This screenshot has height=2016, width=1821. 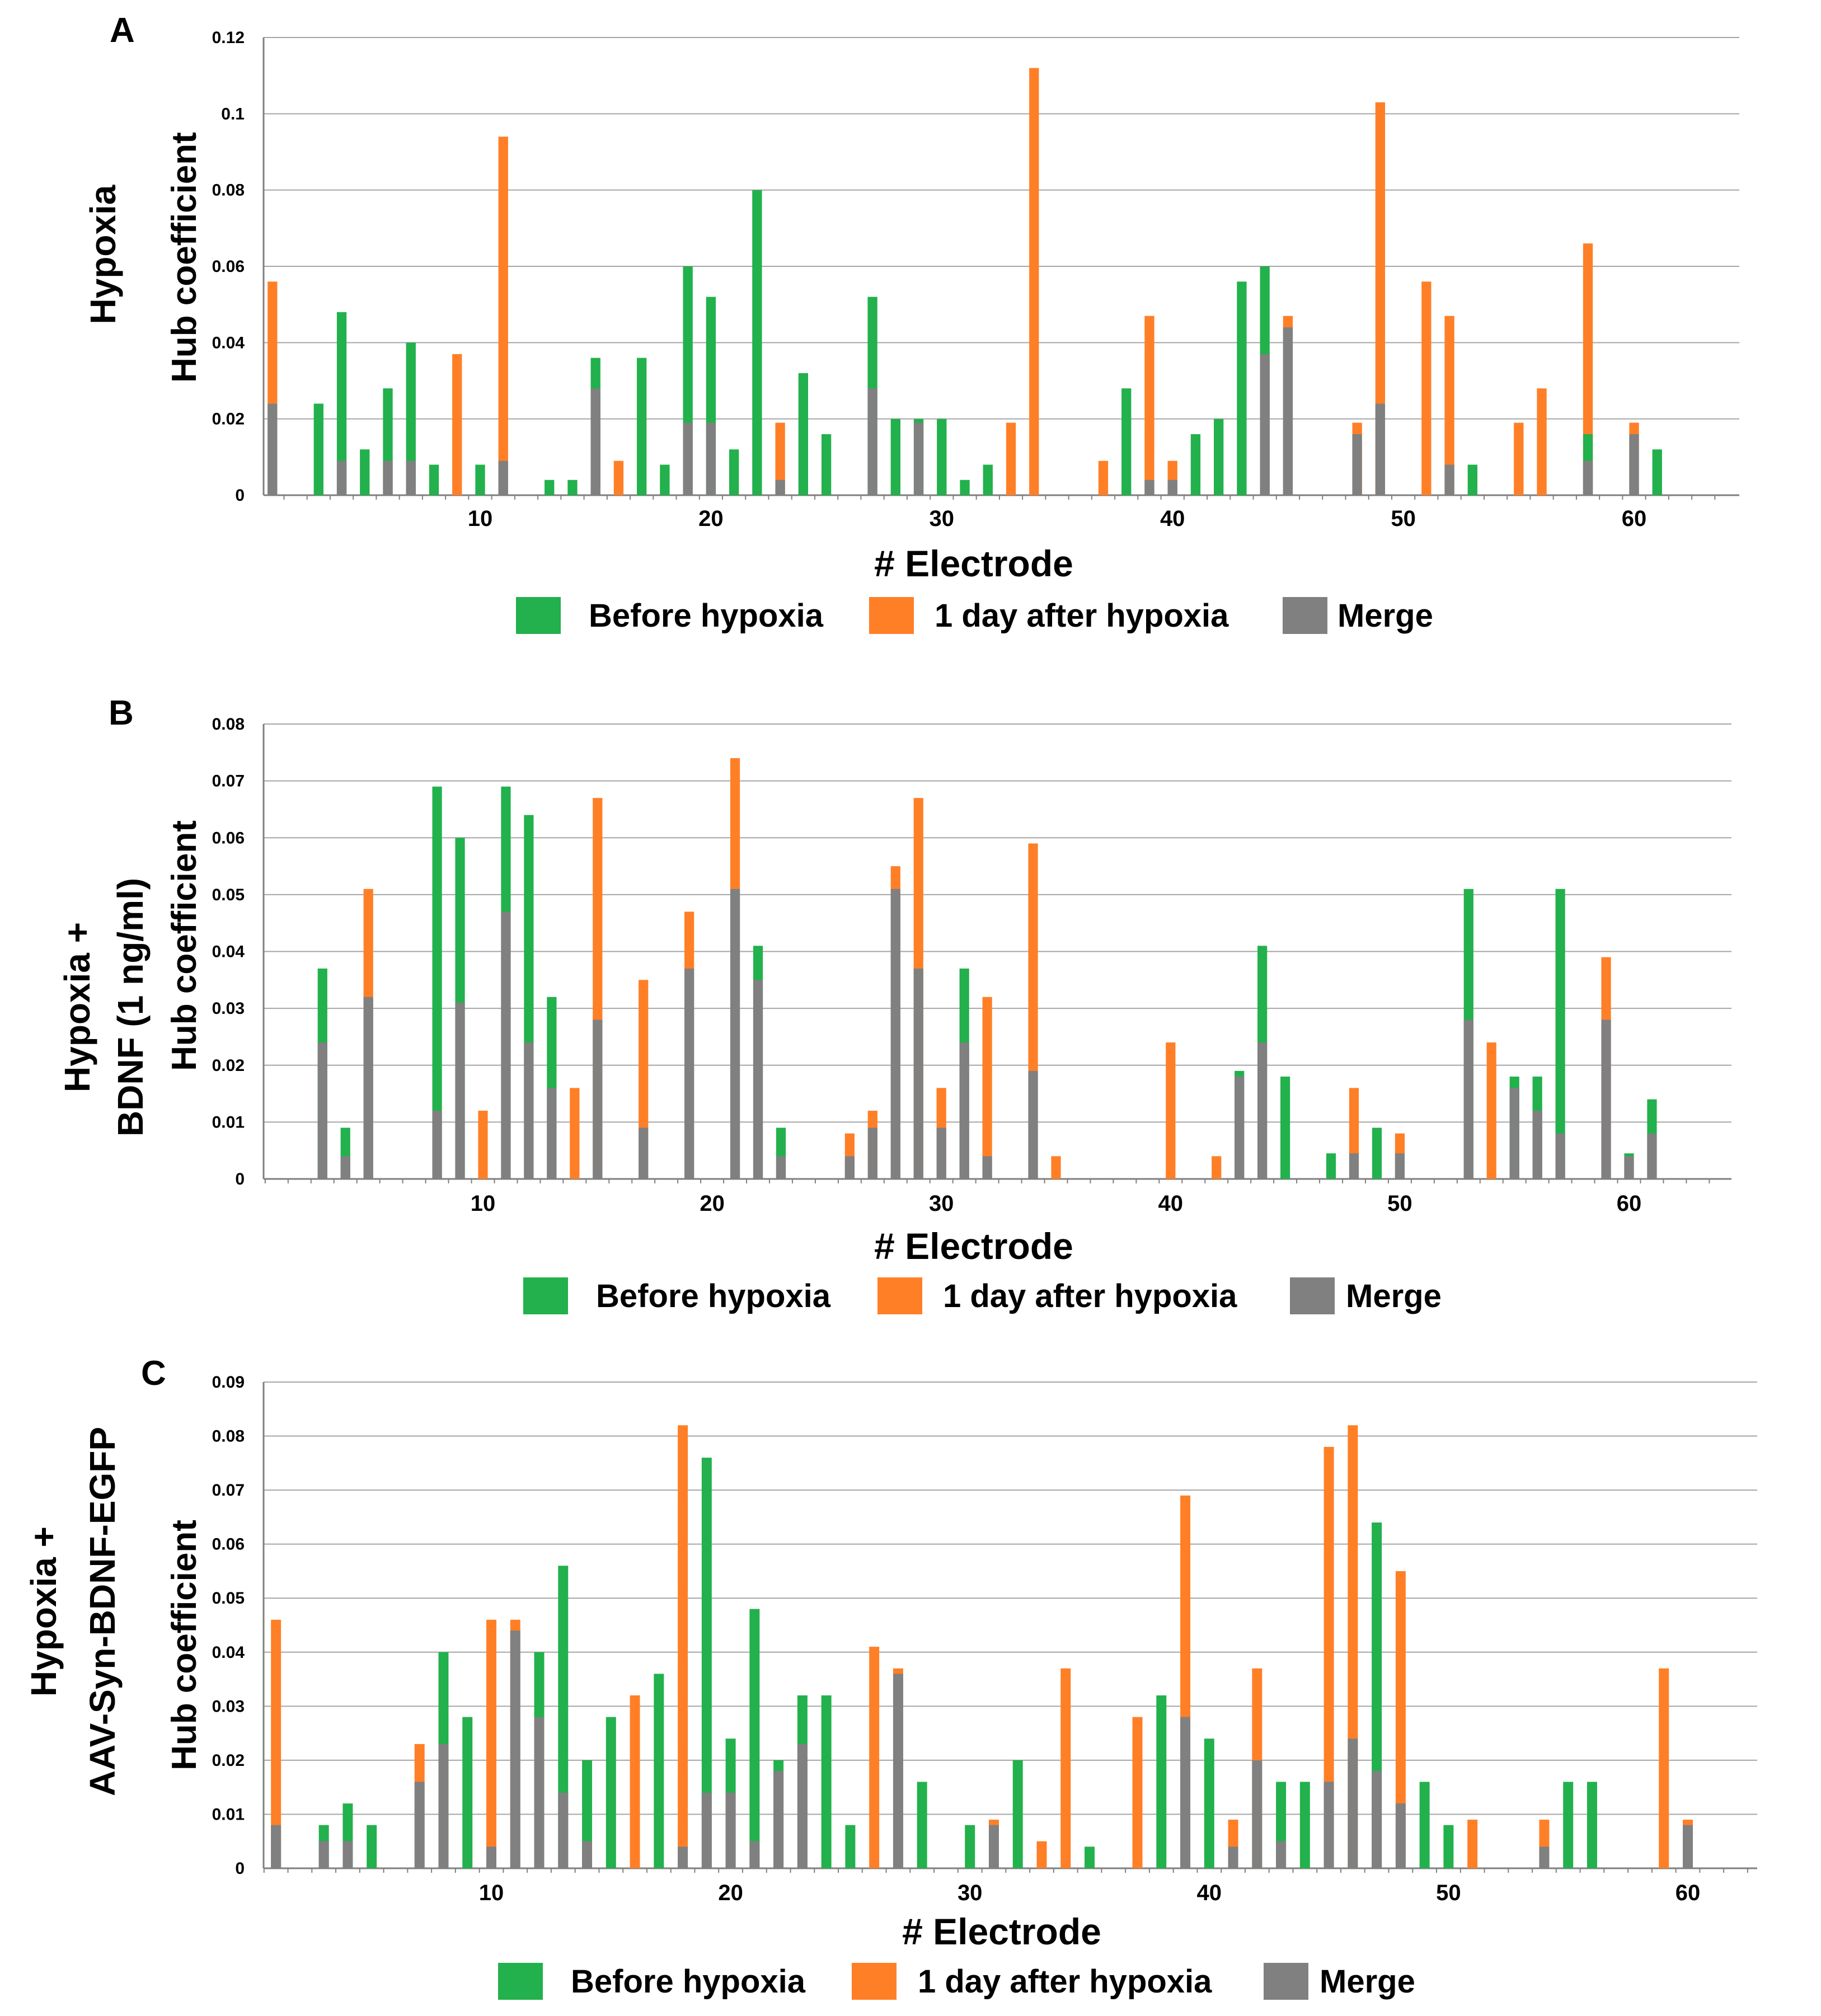 I want to click on condition-label-line-2: BDNF (1 ng/ml), so click(x=130, y=1007).